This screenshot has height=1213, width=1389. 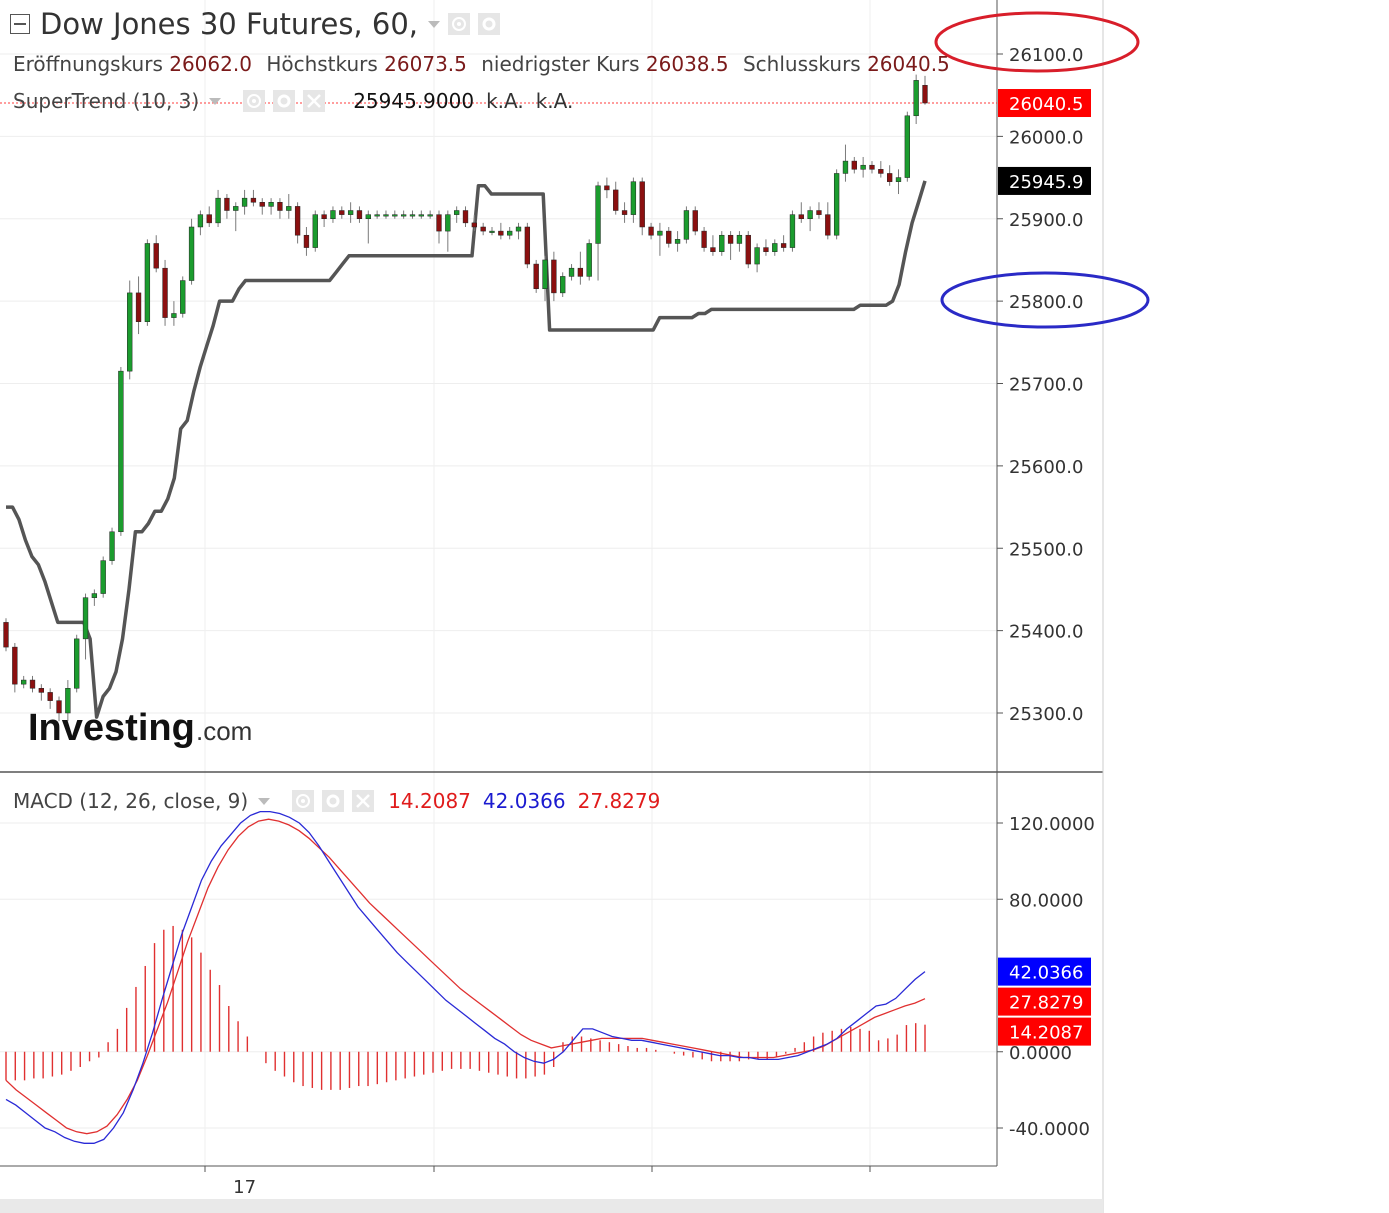 I want to click on supertrend-price-tag-label: 25945.9, so click(x=1046, y=182).